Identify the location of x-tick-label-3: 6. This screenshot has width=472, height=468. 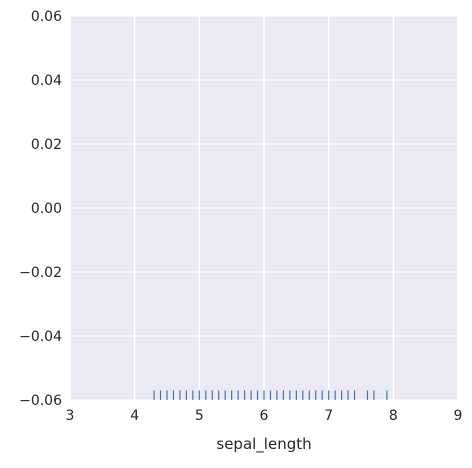
(264, 416).